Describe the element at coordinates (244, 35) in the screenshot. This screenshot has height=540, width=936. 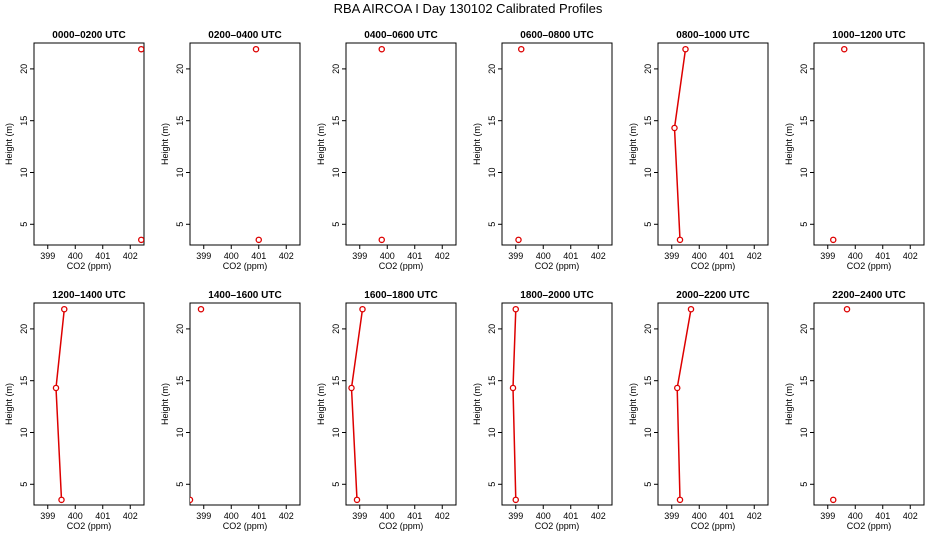
I see `panel-title: 0200–0400 UTC` at that location.